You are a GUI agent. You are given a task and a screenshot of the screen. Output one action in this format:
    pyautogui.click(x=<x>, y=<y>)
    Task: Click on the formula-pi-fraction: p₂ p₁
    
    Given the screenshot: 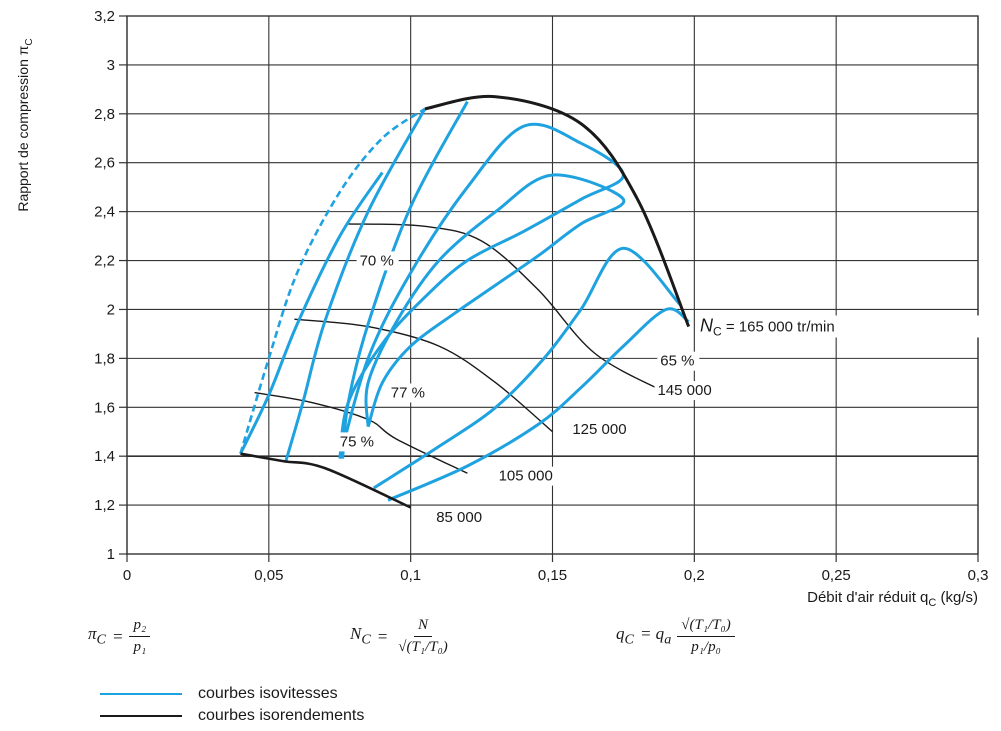 What is the action you would take?
    pyautogui.click(x=140, y=636)
    